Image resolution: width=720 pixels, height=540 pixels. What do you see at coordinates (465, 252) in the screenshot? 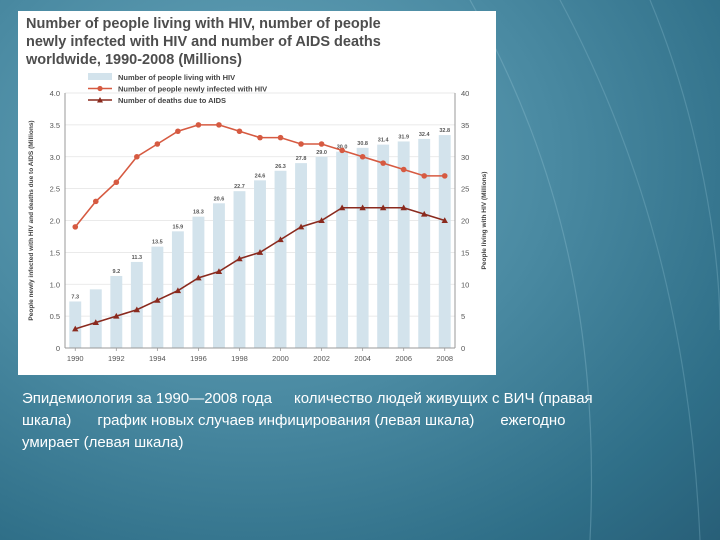
I see `right-tick-label: 15` at bounding box center [465, 252].